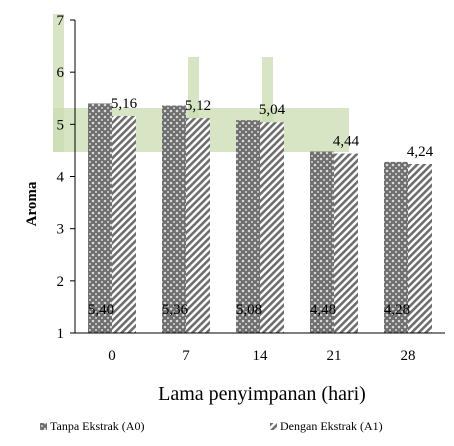 The width and height of the screenshot is (454, 446). Describe the element at coordinates (397, 310) in the screenshot. I see `data-label-a0-28: 4,28` at that location.